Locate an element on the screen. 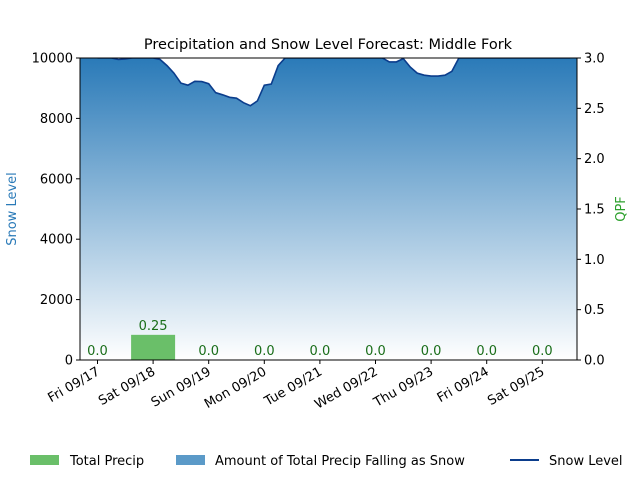  left-tick-label: 8000 is located at coordinates (56, 119).